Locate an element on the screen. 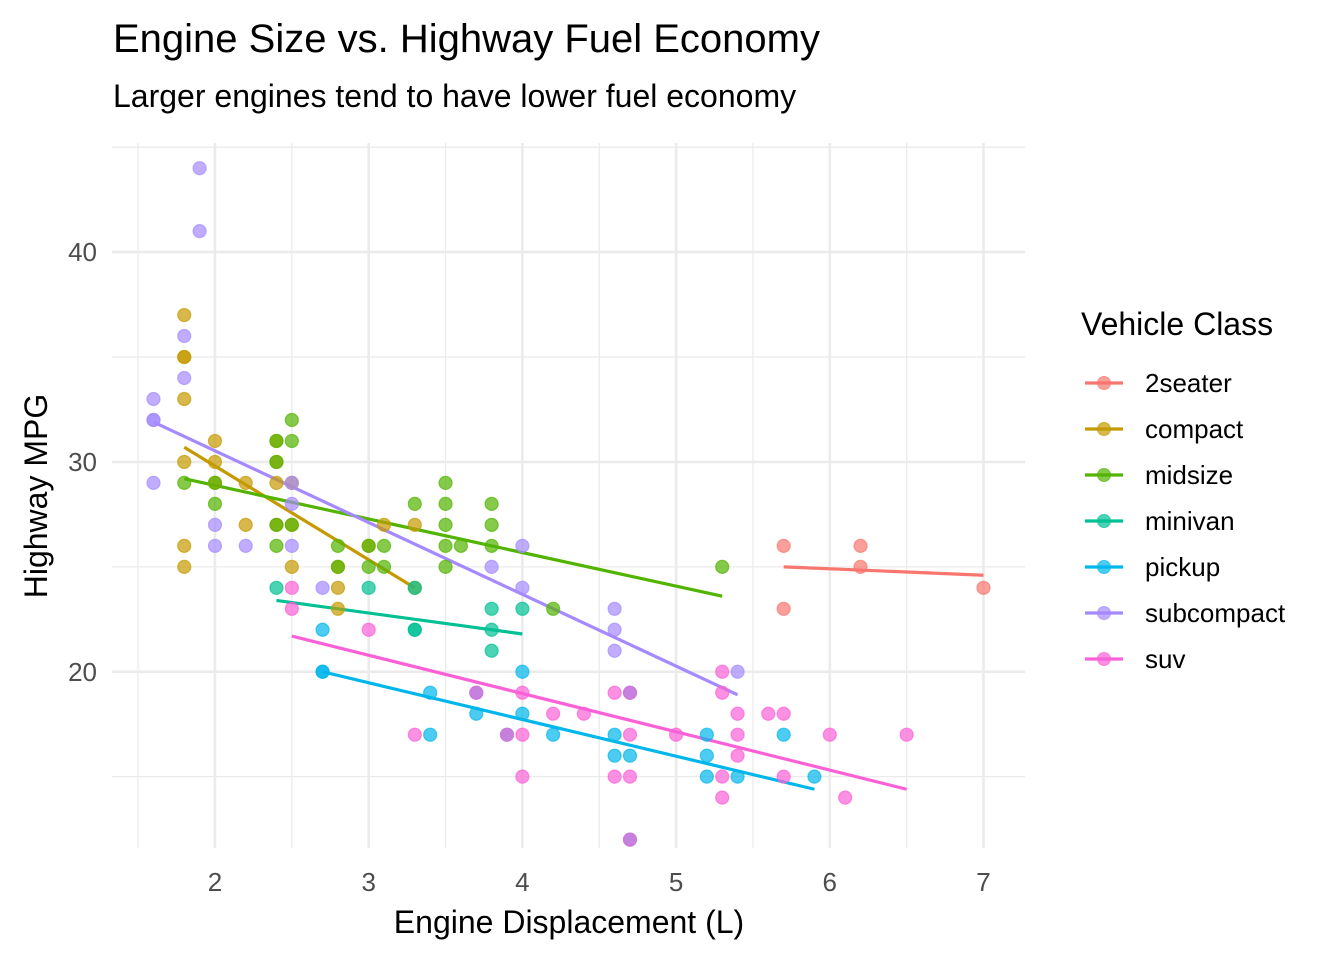  legend-label: pickup is located at coordinates (1182, 567).